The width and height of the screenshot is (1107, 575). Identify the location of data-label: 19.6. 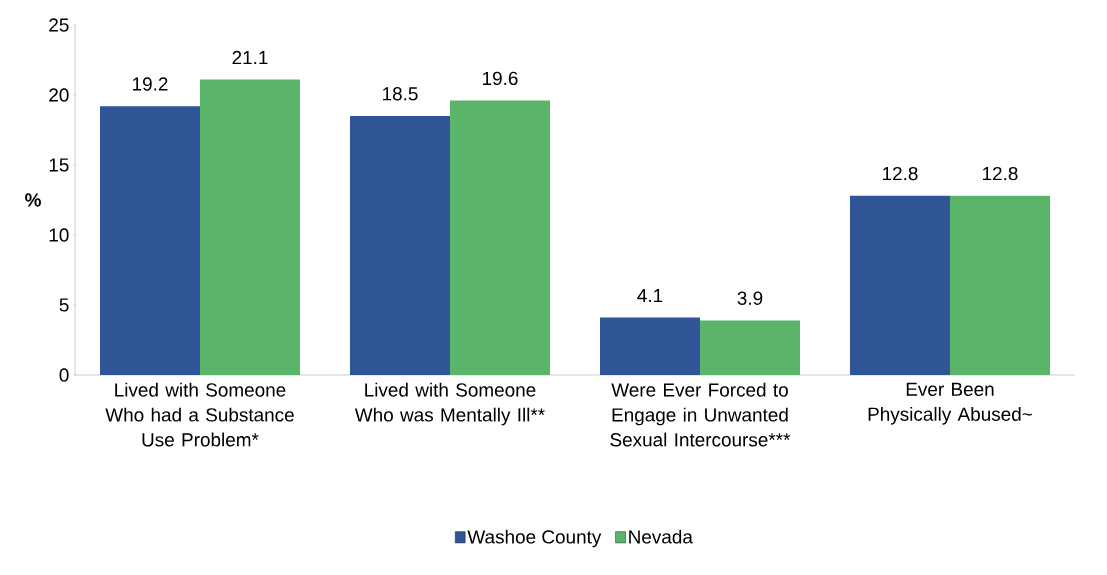
(500, 78).